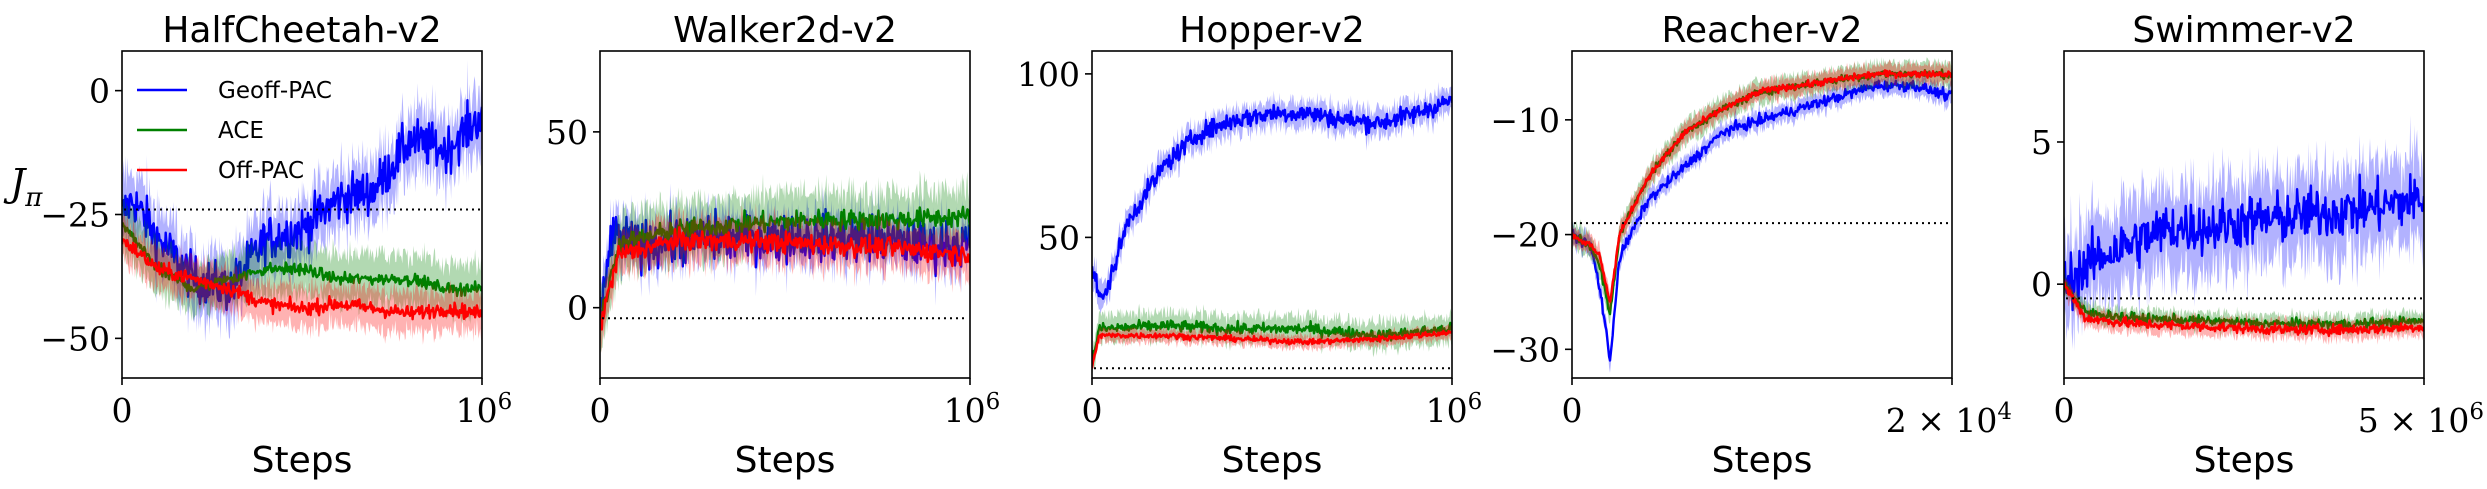 This screenshot has height=489, width=2487. What do you see at coordinates (1761, 30) in the screenshot?
I see `chart-title: Reacher-v2` at bounding box center [1761, 30].